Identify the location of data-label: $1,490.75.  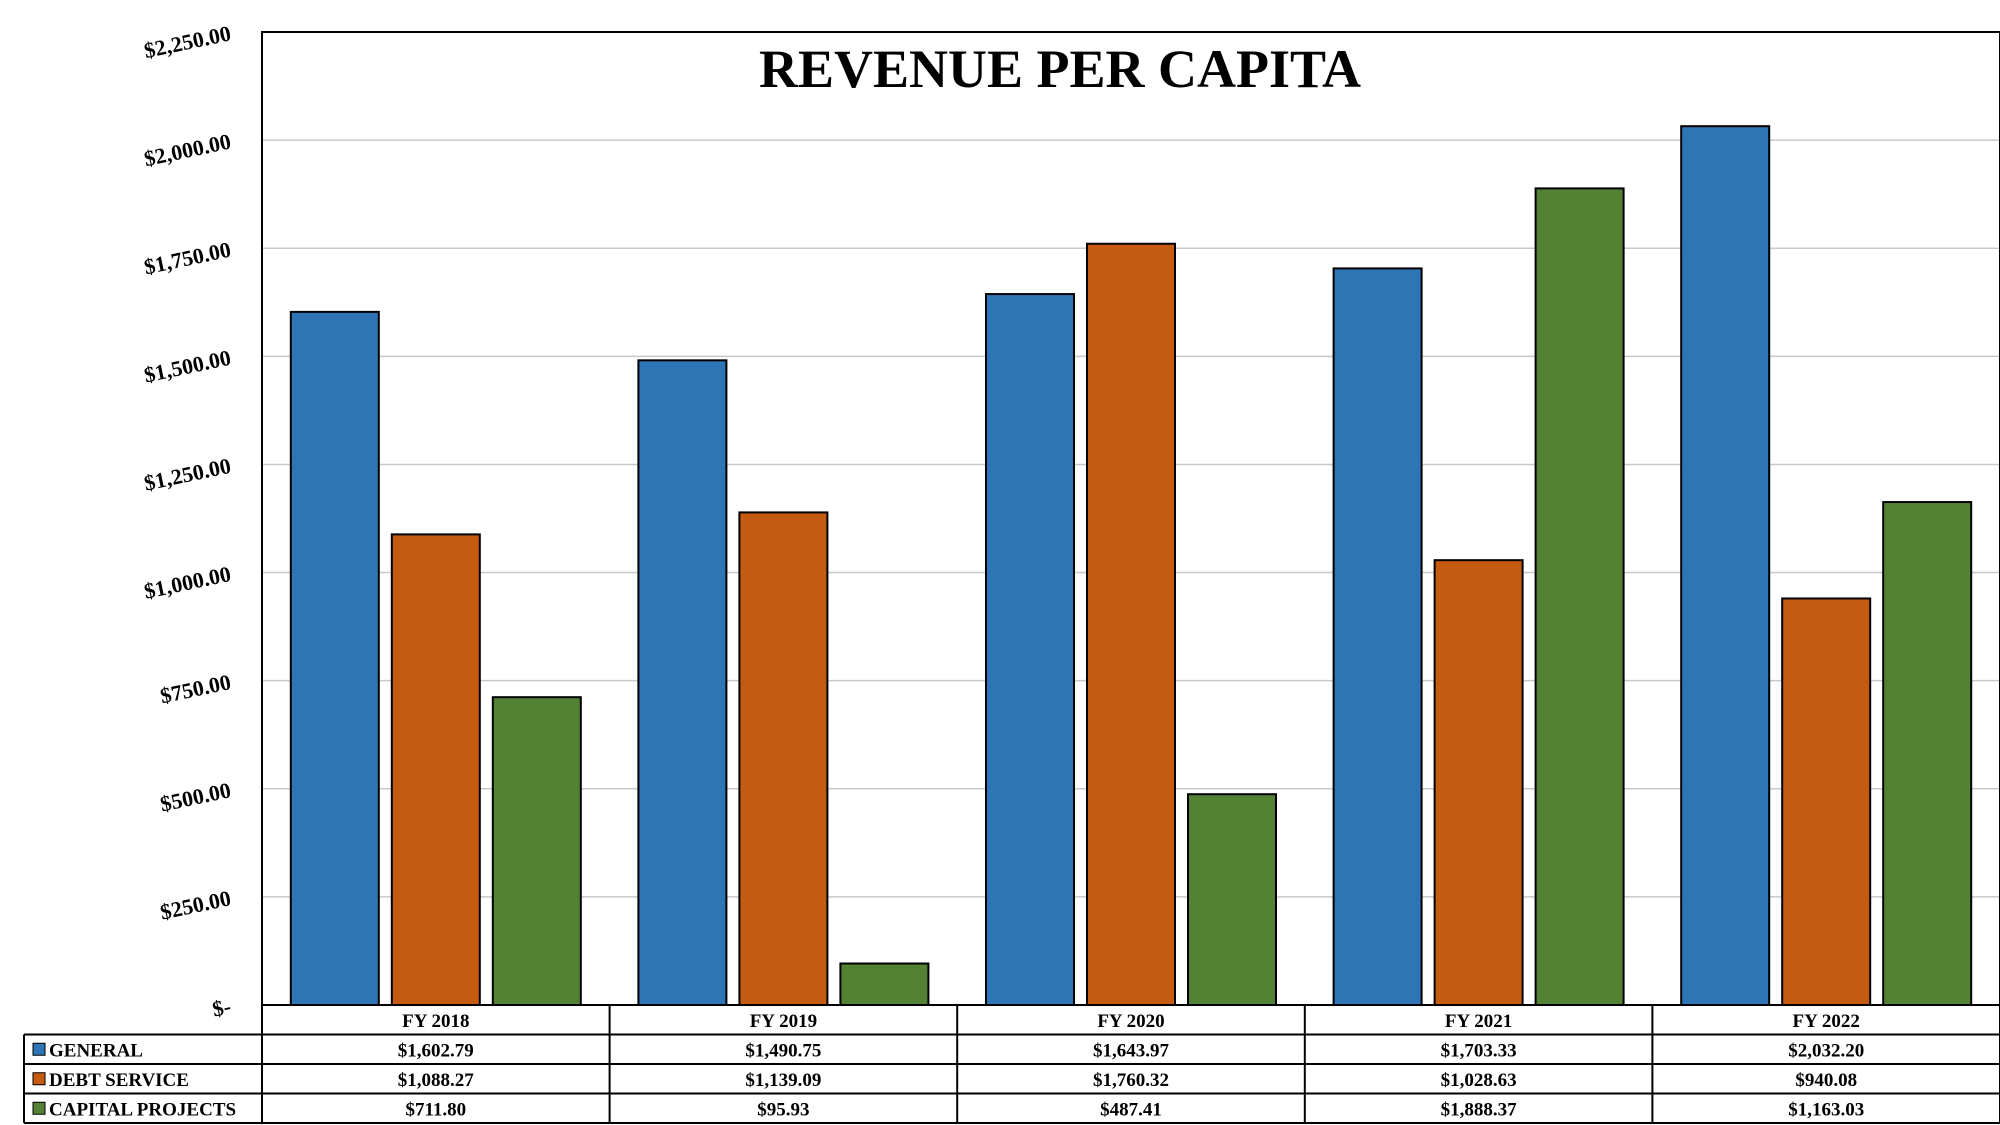
(783, 1050).